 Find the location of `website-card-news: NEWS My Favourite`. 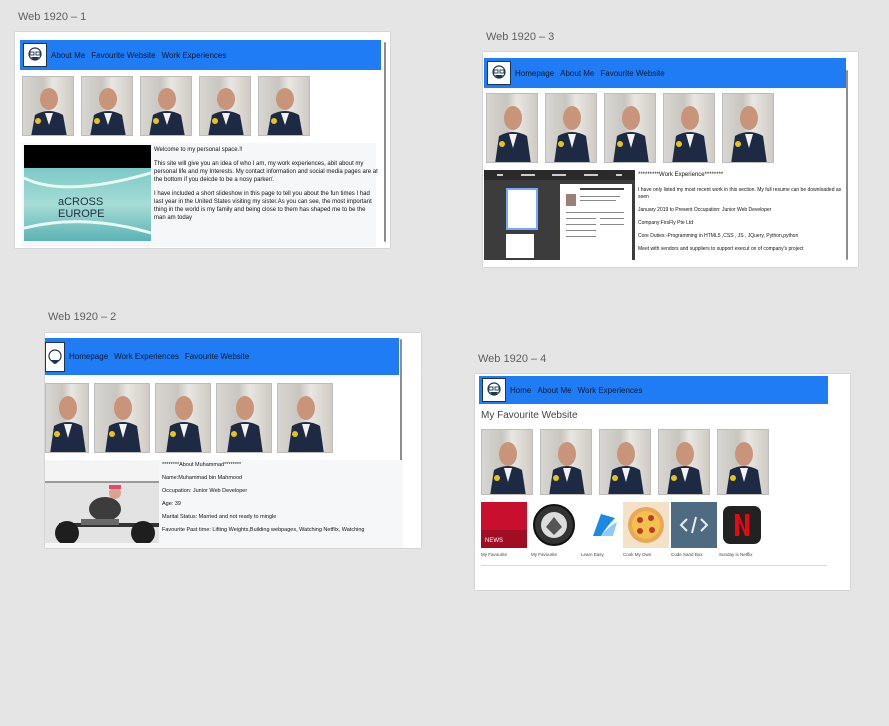

website-card-news: NEWS My Favourite is located at coordinates (504, 529).